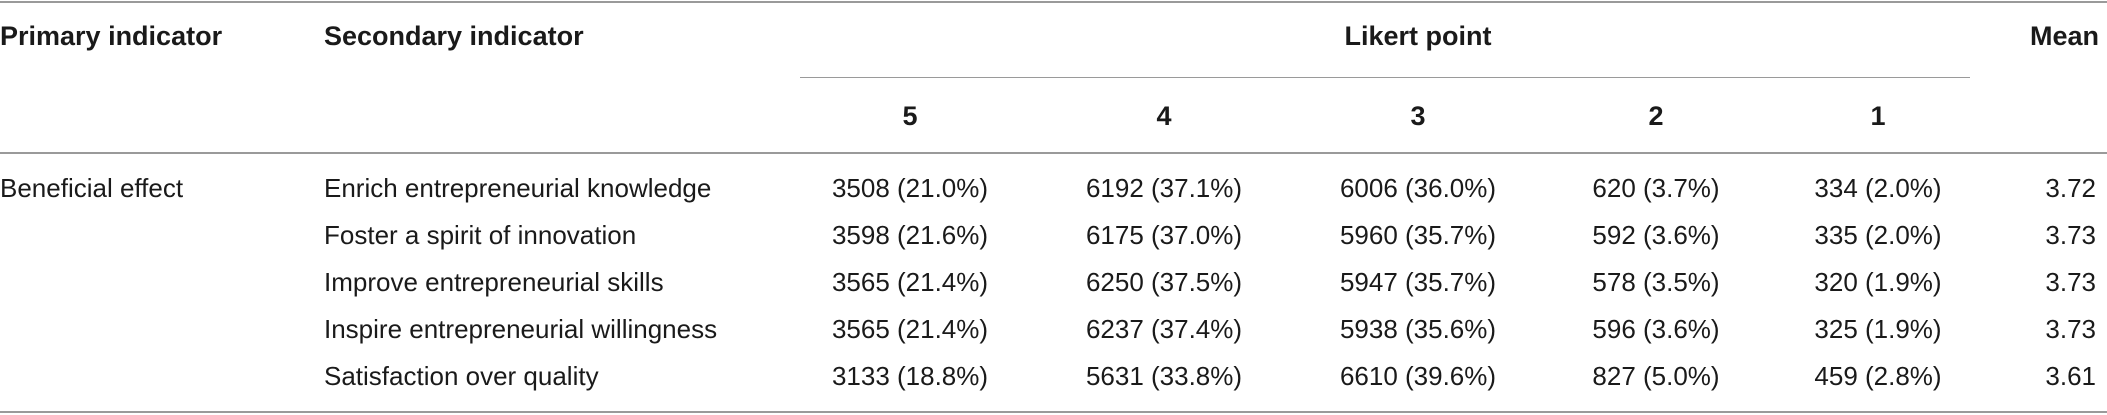 This screenshot has width=2107, height=415. What do you see at coordinates (1878, 235) in the screenshot?
I see `point-1-cell: 335 (2.0%)` at bounding box center [1878, 235].